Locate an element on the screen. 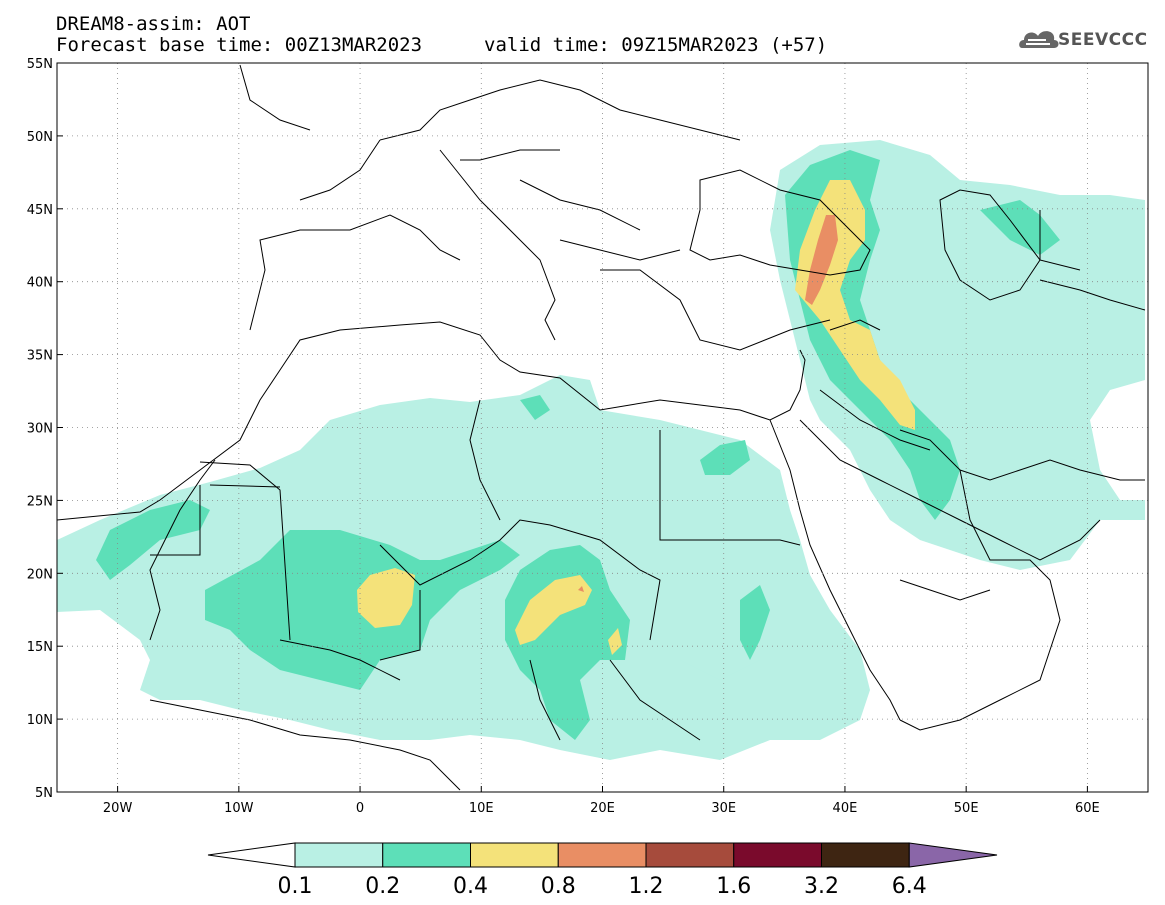 The height and width of the screenshot is (905, 1165). lon-tick-label: 0 is located at coordinates (360, 808).